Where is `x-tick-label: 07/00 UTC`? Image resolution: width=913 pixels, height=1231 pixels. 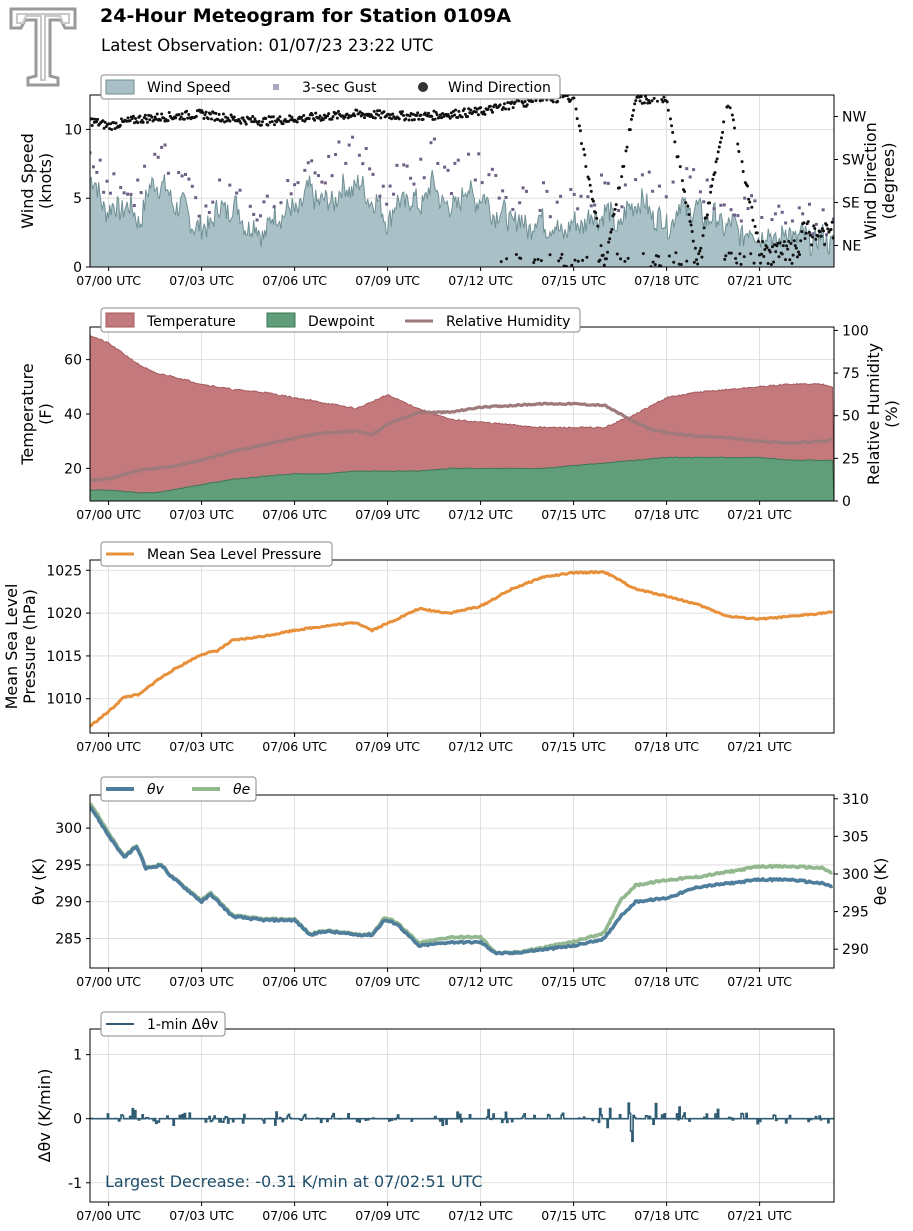 x-tick-label: 07/00 UTC is located at coordinates (108, 514).